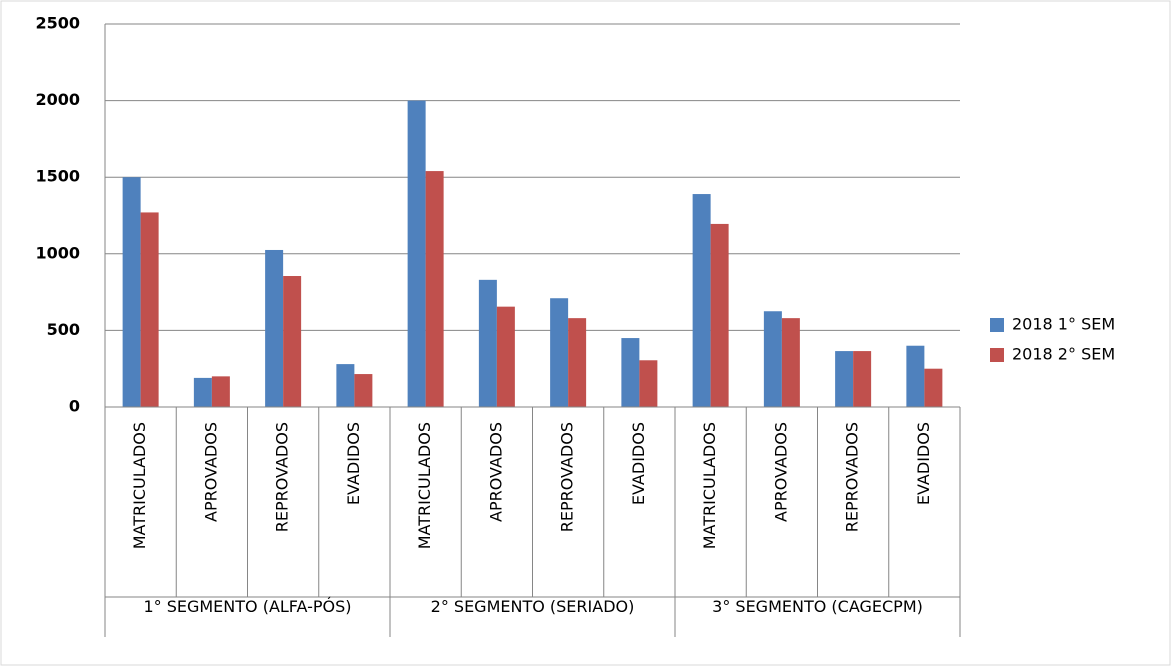 Image resolution: width=1171 pixels, height=666 pixels. What do you see at coordinates (1063, 354) in the screenshot?
I see `legend-label: 2018 2° SEM` at bounding box center [1063, 354].